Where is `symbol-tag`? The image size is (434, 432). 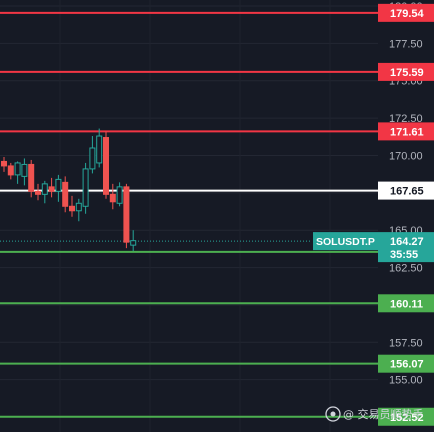
symbol-tag is located at coordinates (345, 241).